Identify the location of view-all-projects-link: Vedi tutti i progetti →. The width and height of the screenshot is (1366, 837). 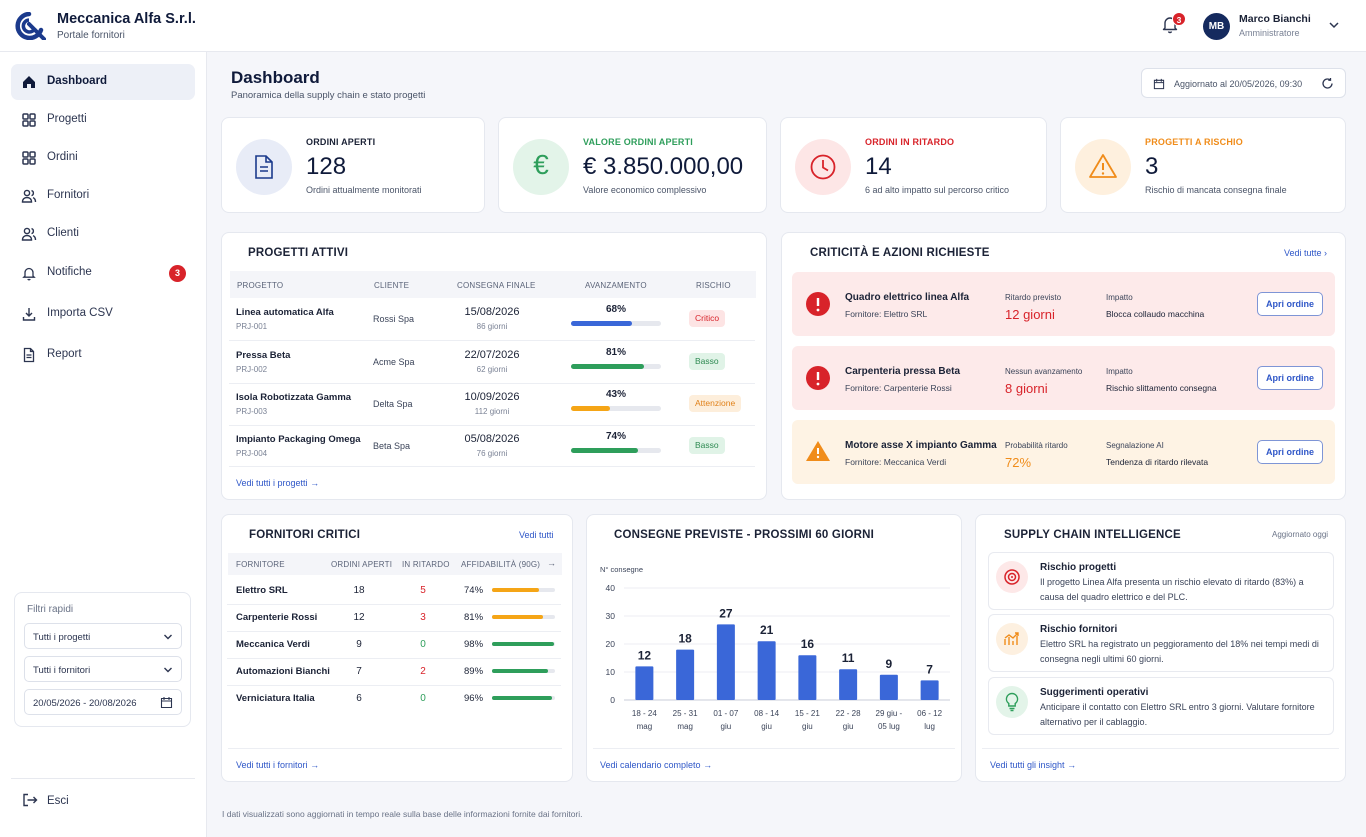
(277, 483).